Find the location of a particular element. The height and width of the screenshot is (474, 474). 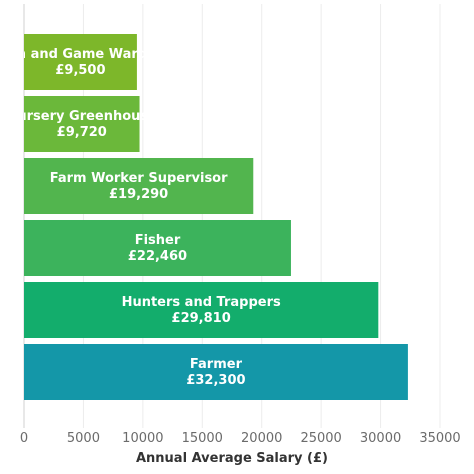

bar-value-label: £32,300 is located at coordinates (215, 380).